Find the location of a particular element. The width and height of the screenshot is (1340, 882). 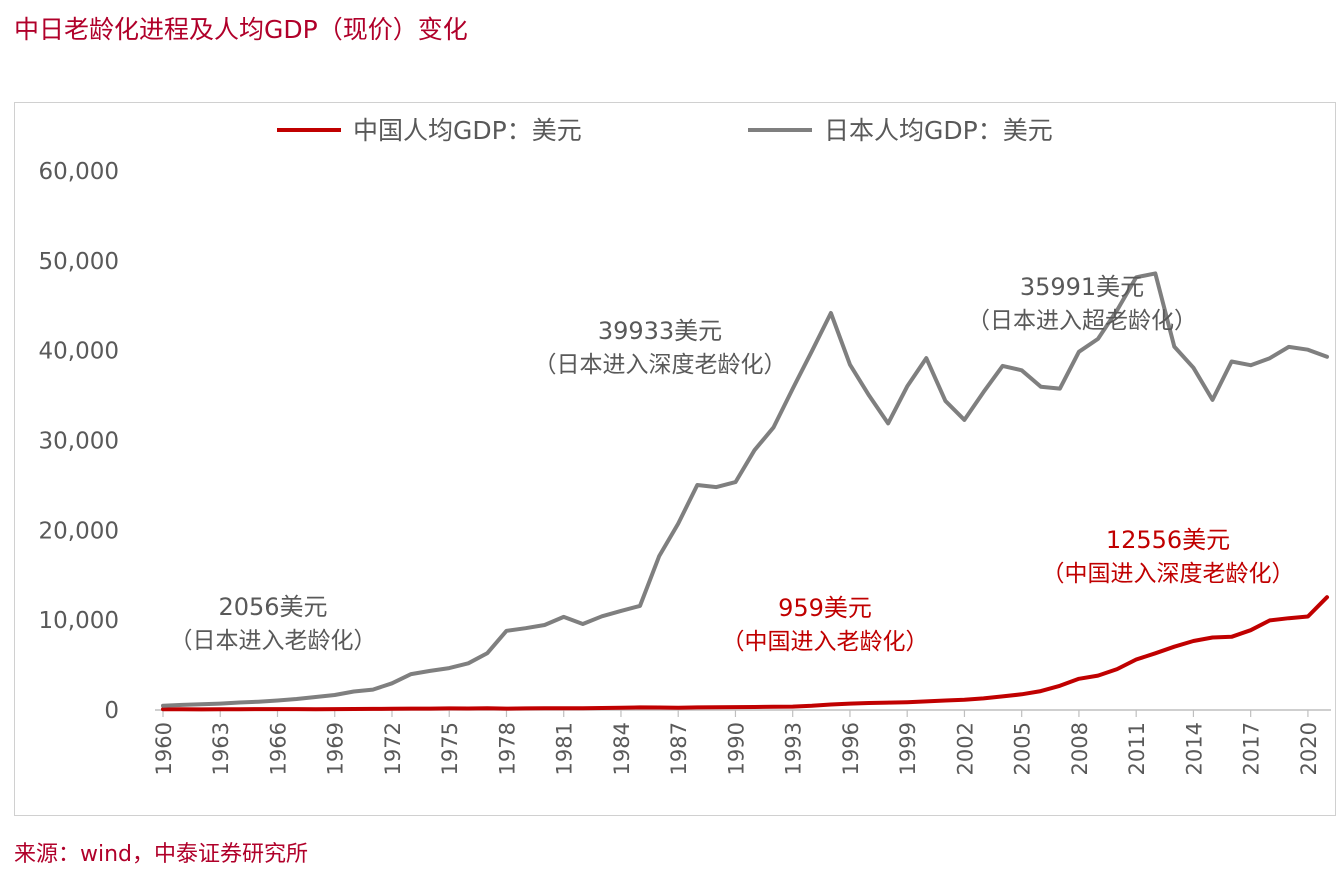

x-tick-label: 2002 is located at coordinates (965, 748).